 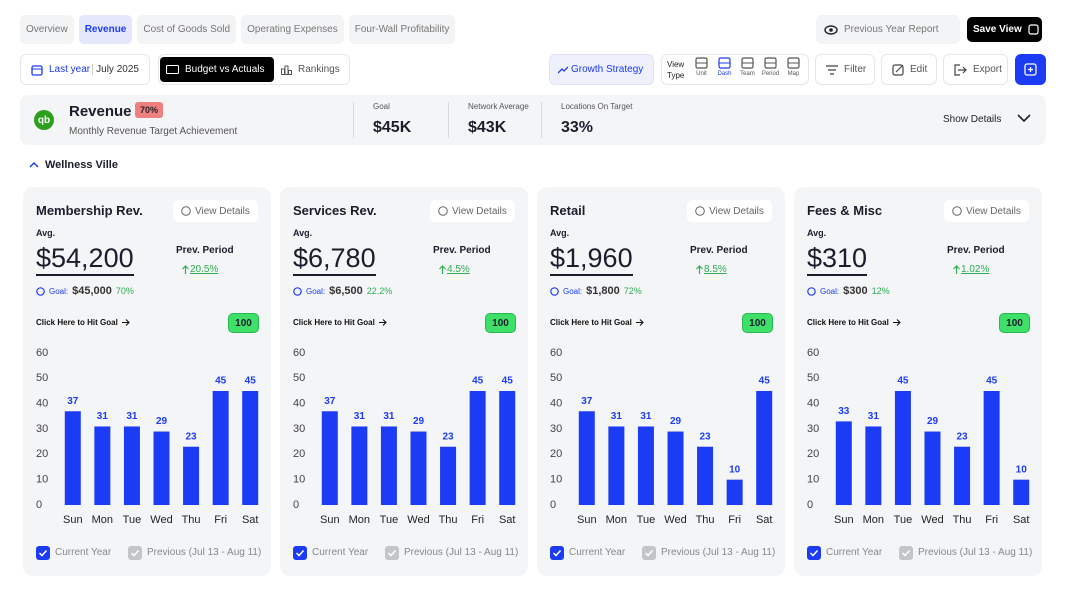 What do you see at coordinates (646, 416) in the screenshot?
I see `bar-value-label: 31` at bounding box center [646, 416].